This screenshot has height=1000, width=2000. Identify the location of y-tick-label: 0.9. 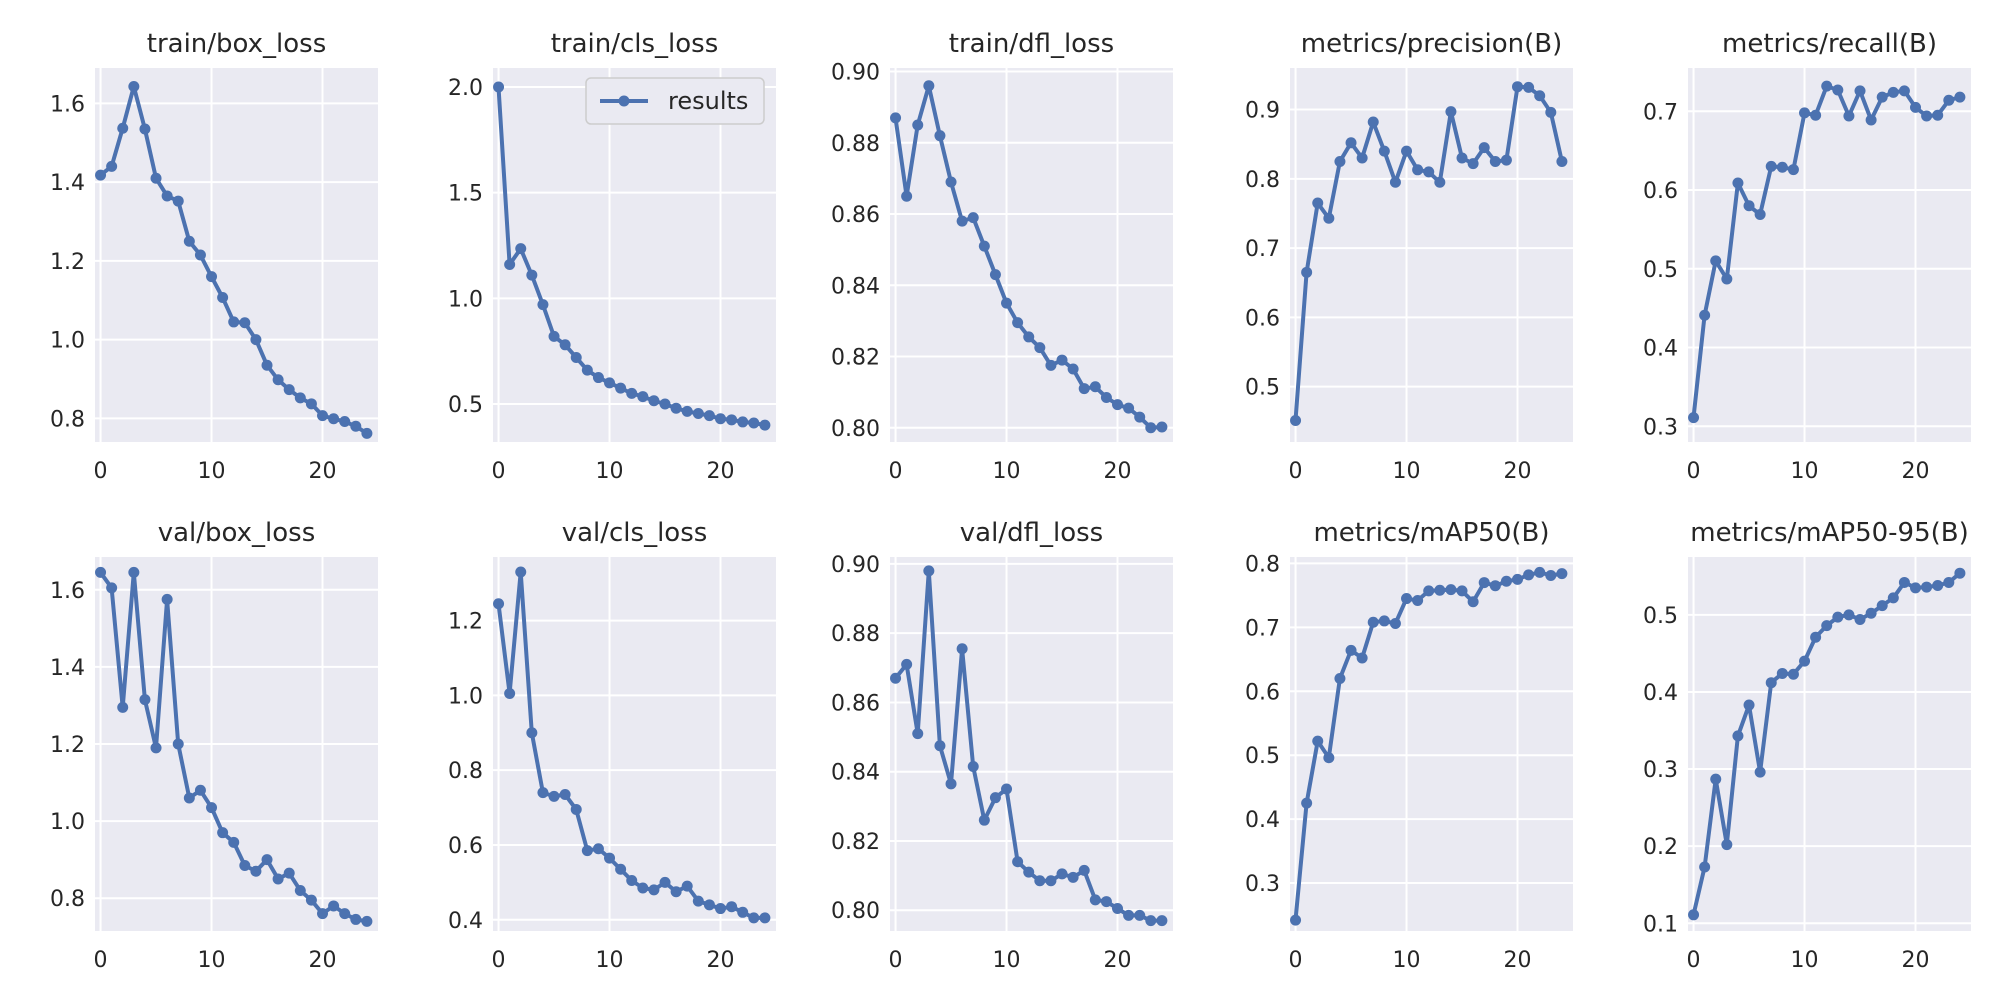
(1262, 111).